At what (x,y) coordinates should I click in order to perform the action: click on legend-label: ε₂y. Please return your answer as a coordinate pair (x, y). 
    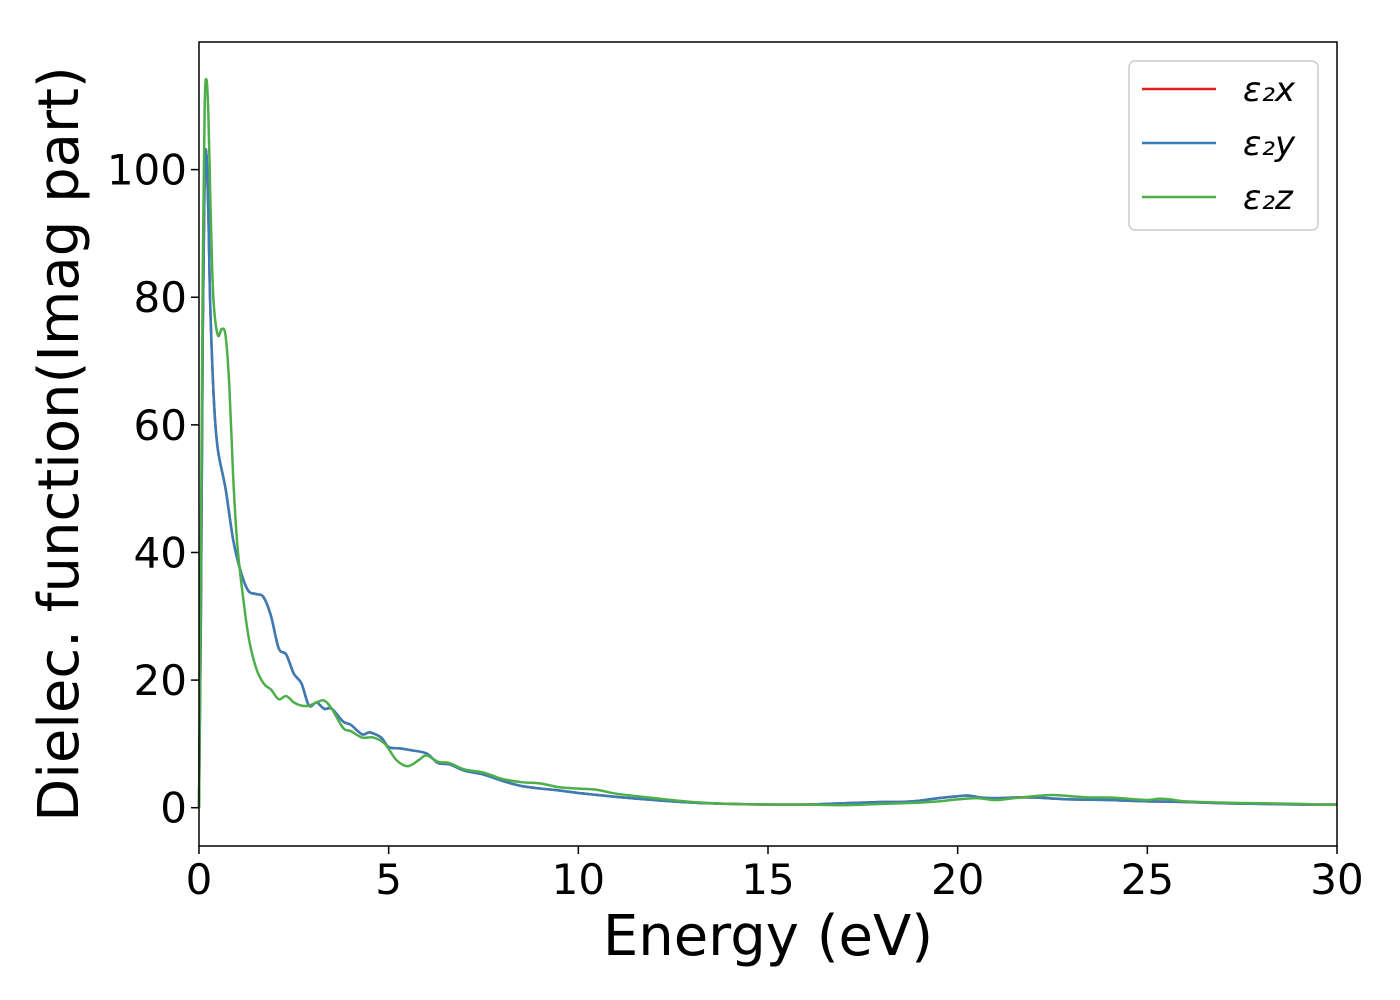
    Looking at the image, I should click on (1269, 144).